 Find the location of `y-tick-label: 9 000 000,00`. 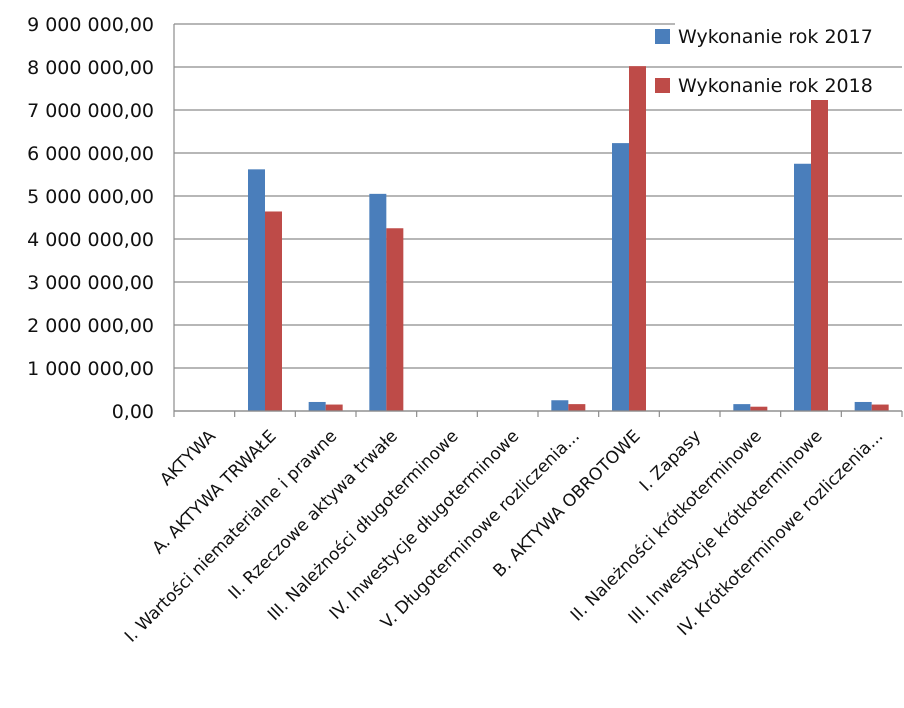

y-tick-label: 9 000 000,00 is located at coordinates (90, 25).